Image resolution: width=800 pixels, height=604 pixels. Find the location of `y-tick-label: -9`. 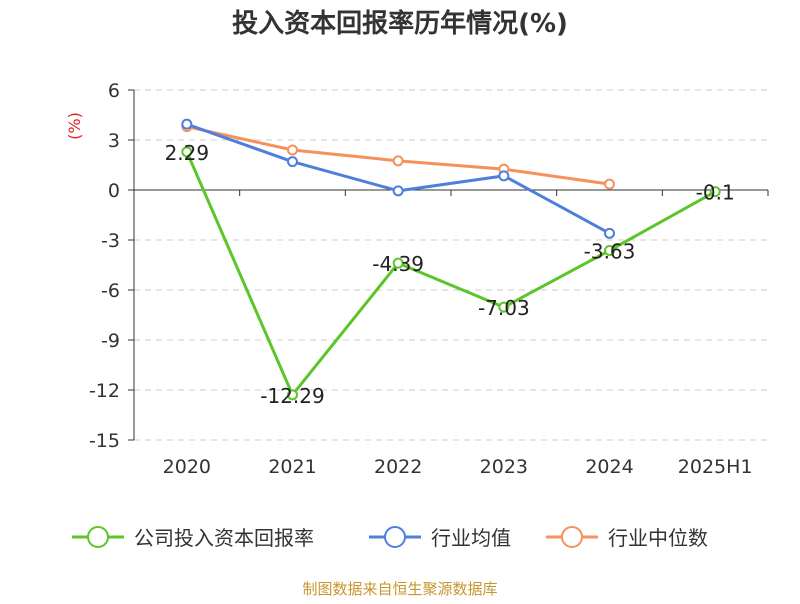

y-tick-label: -9 is located at coordinates (110, 341).